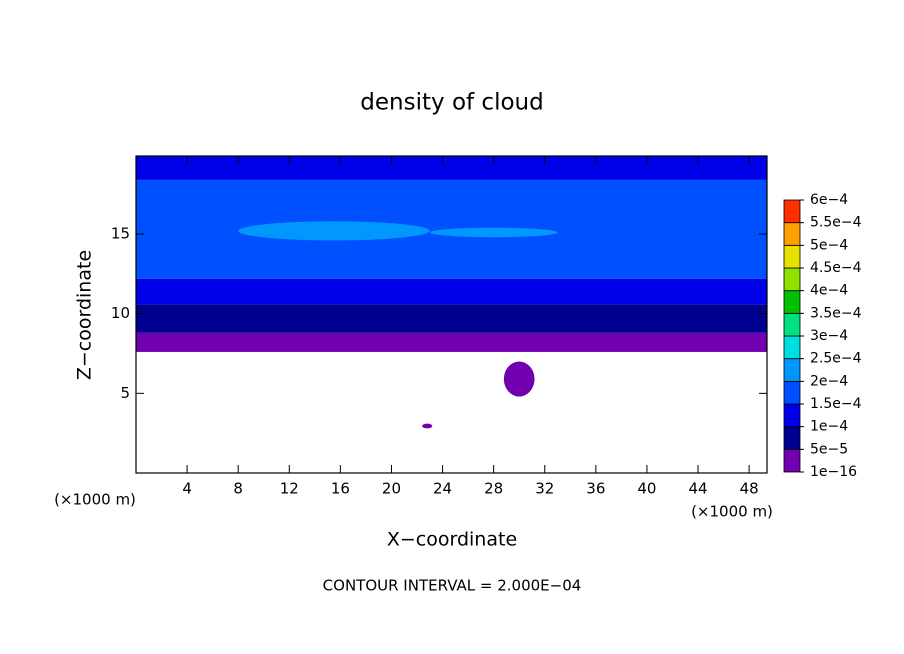 This screenshot has height=654, width=904. What do you see at coordinates (544, 489) in the screenshot?
I see `x-tick-label: 32` at bounding box center [544, 489].